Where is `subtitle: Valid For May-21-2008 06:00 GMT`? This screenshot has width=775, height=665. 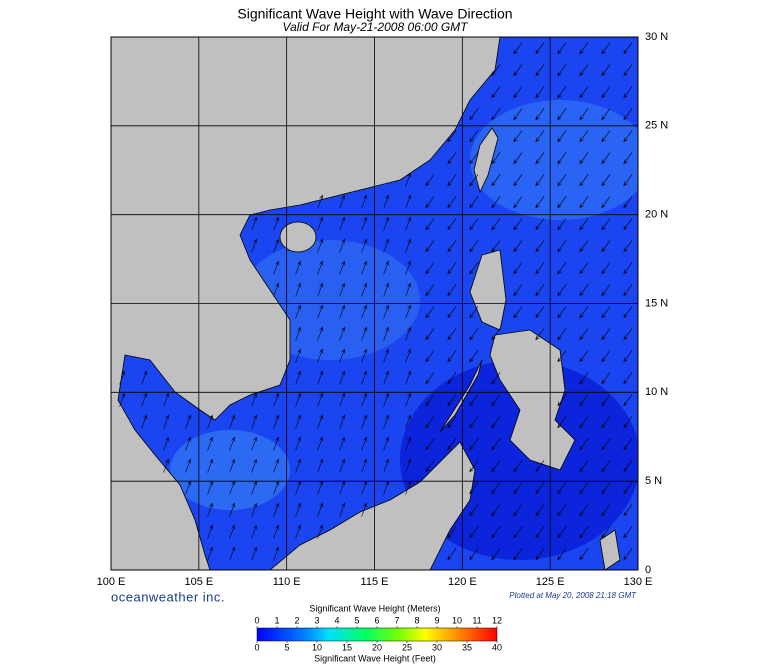
subtitle: Valid For May-21-2008 06:00 GMT is located at coordinates (376, 27).